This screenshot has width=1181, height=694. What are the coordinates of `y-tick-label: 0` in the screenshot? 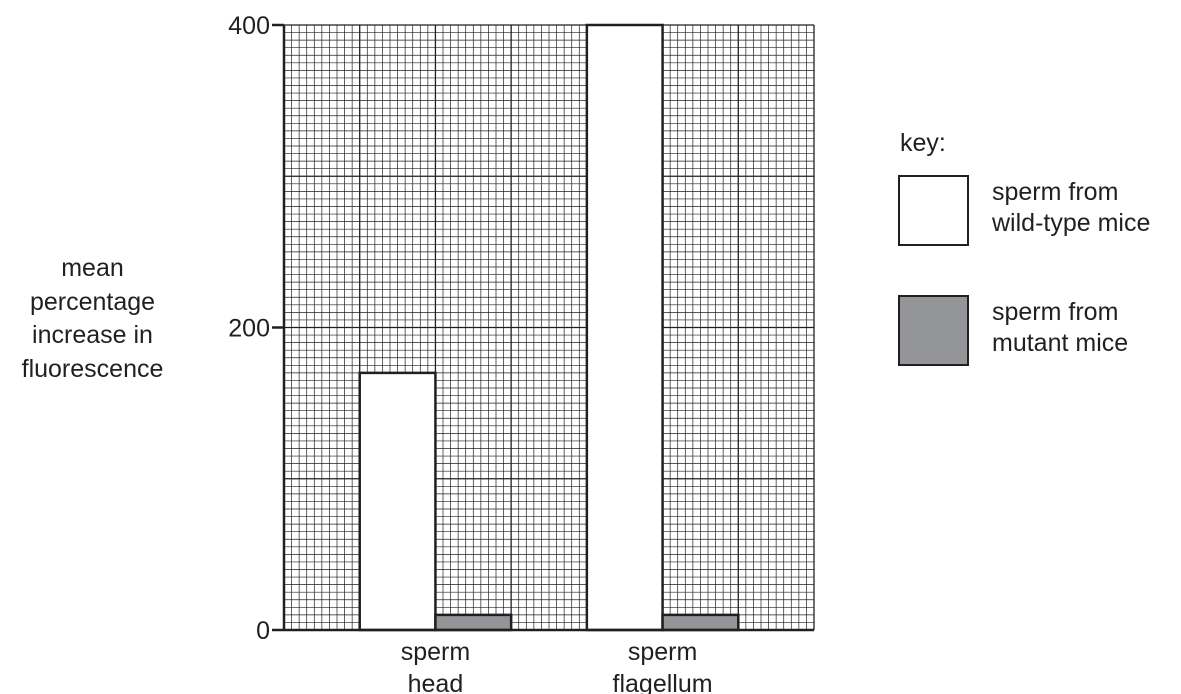 It's located at (263, 631).